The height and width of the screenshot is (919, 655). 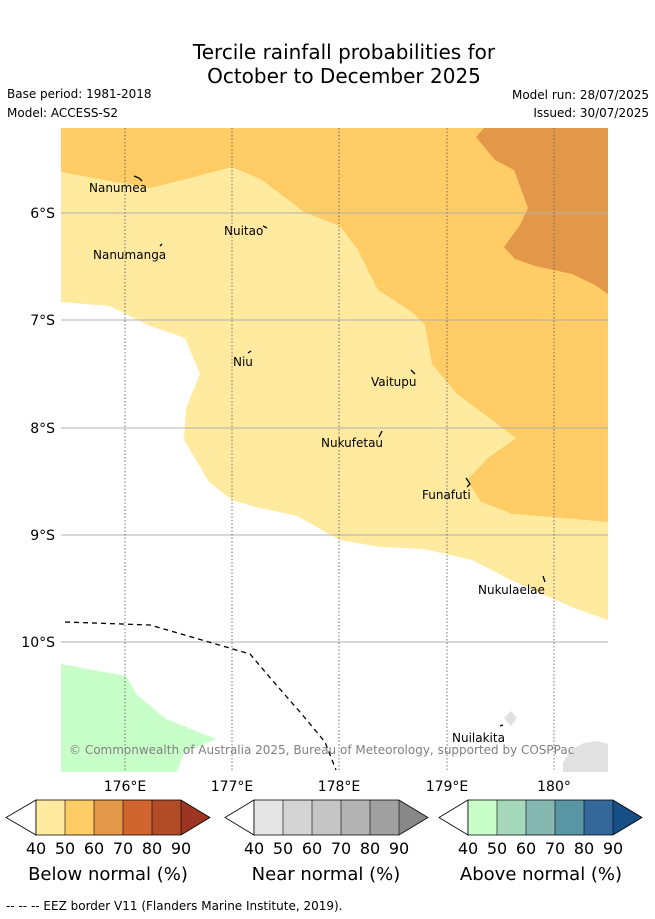 What do you see at coordinates (344, 76) in the screenshot?
I see `title-line-2: October to December 2025` at bounding box center [344, 76].